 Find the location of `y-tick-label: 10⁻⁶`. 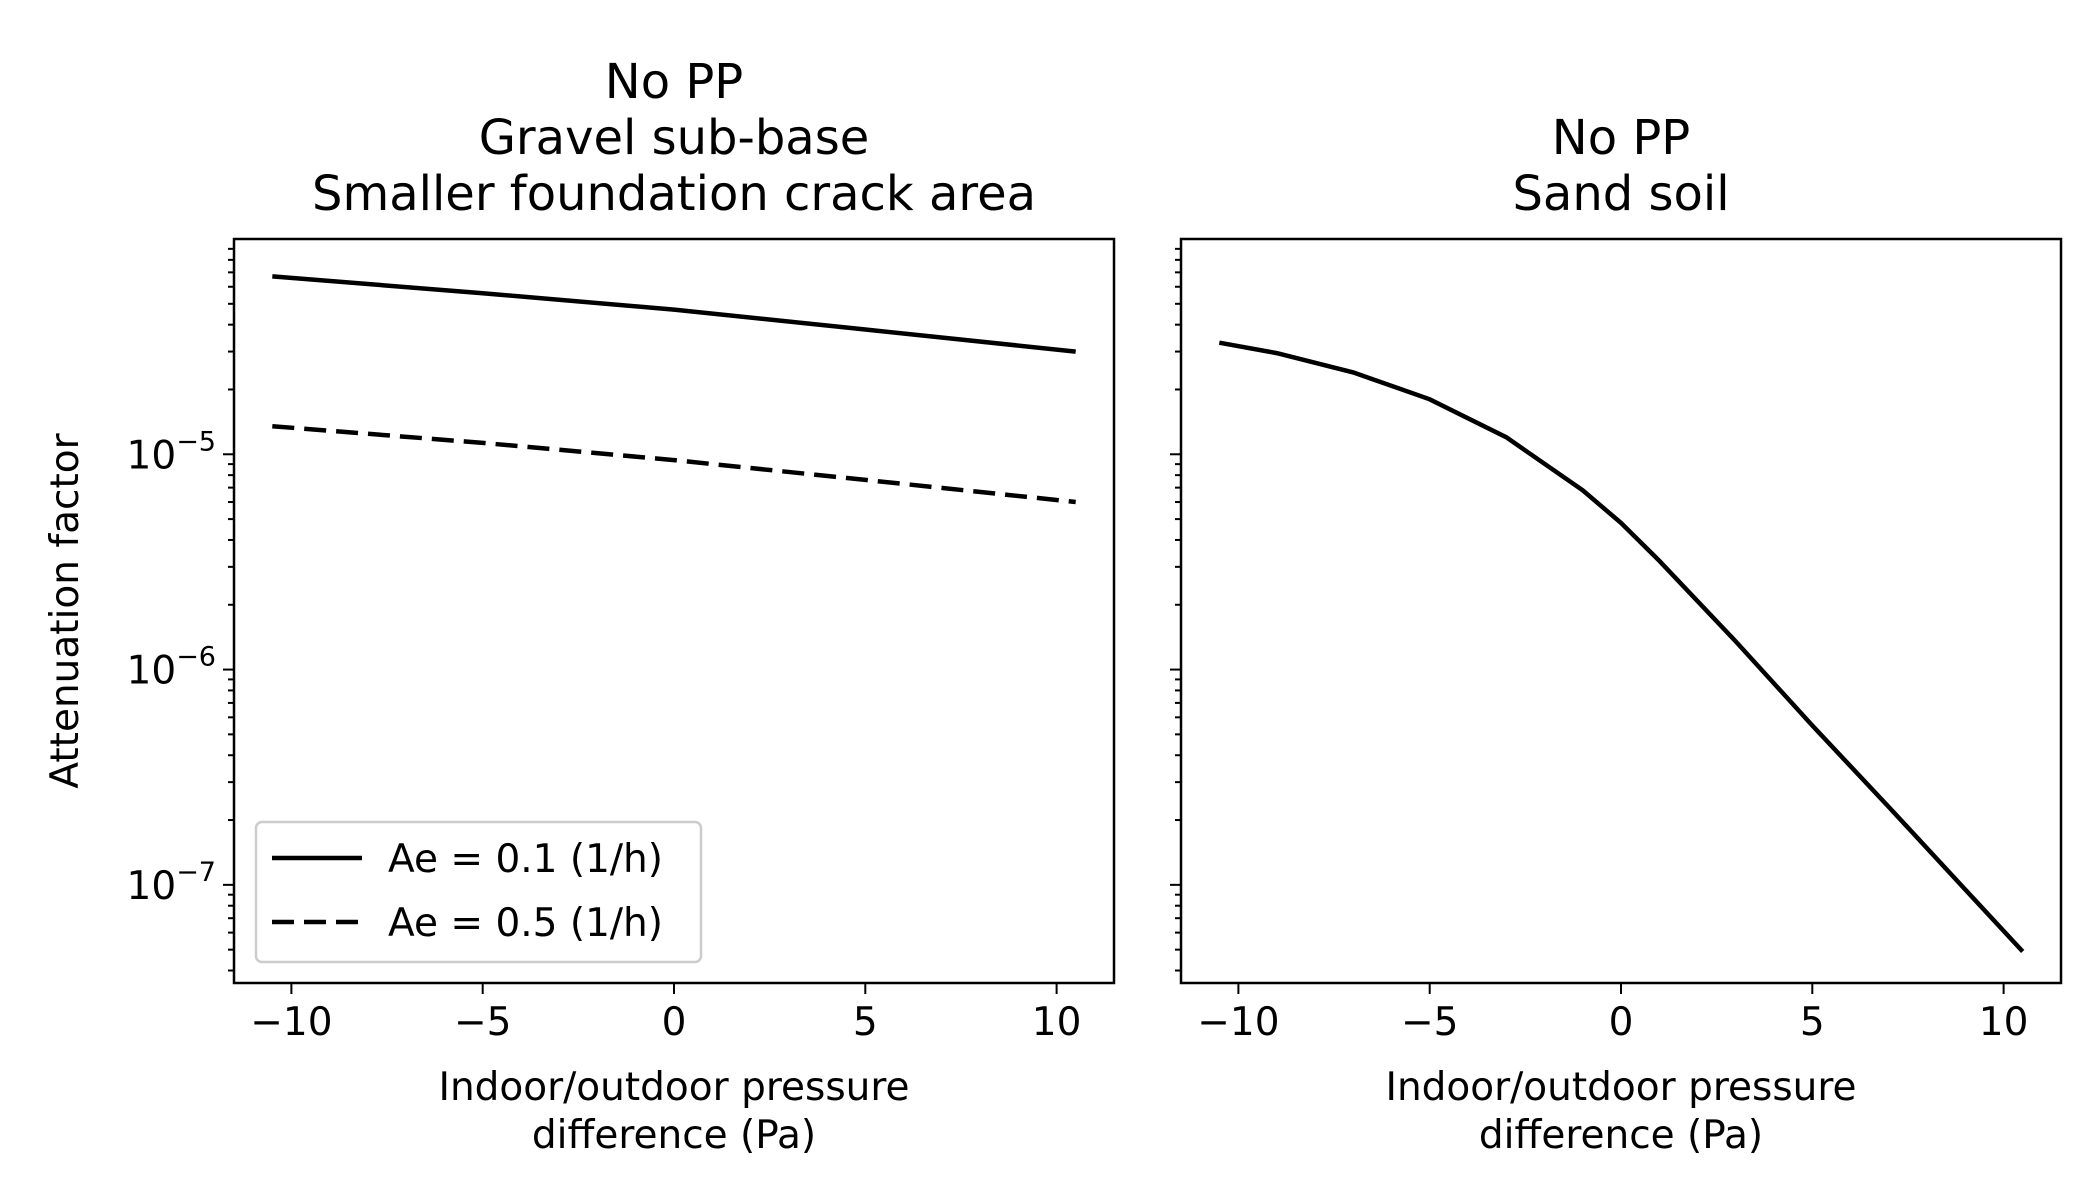

y-tick-label: 10⁻⁶ is located at coordinates (171, 668).